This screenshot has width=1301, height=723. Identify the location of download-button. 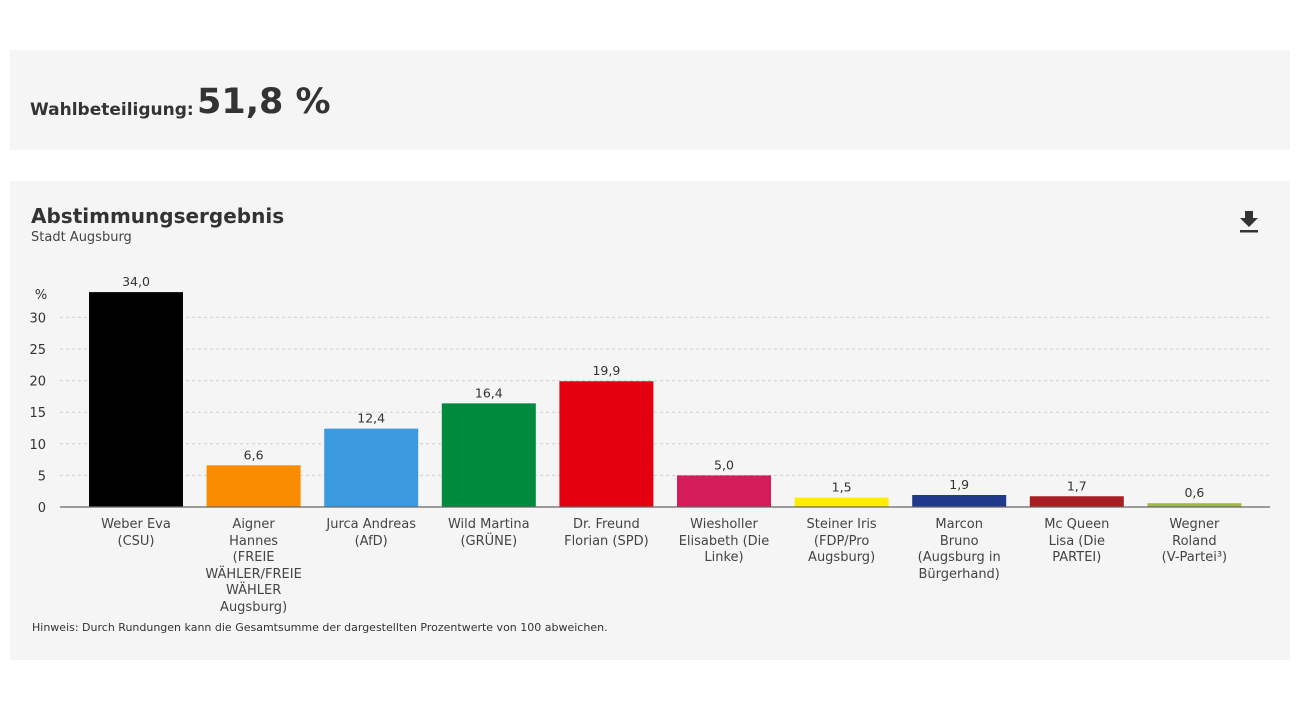
(1249, 221).